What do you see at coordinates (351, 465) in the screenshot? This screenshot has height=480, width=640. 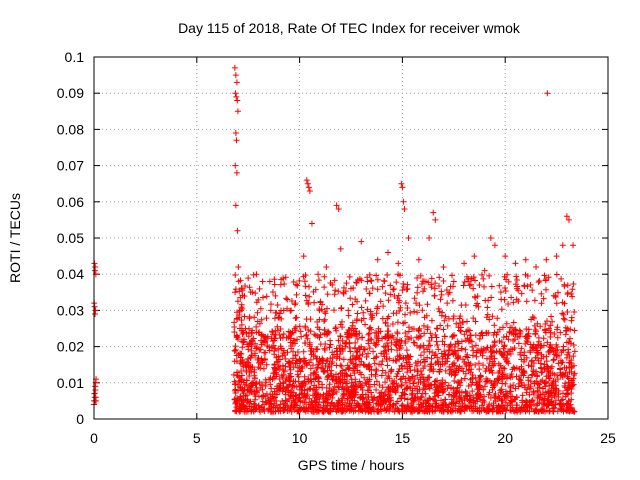 I see `x-axis-label: GPS time / hours` at bounding box center [351, 465].